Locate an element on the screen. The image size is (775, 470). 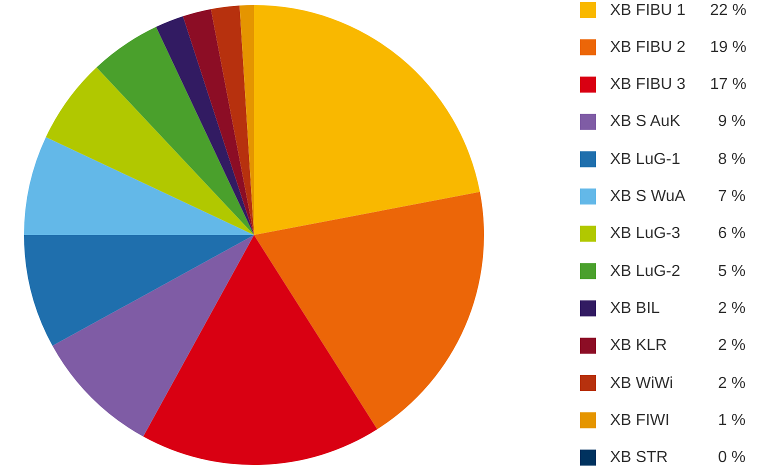
data-label: 22 % is located at coordinates (728, 10).